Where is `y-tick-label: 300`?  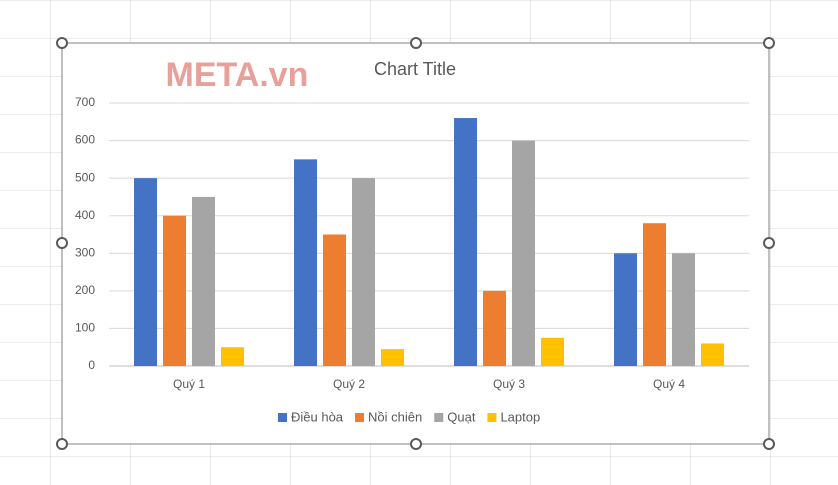 y-tick-label: 300 is located at coordinates (85, 252).